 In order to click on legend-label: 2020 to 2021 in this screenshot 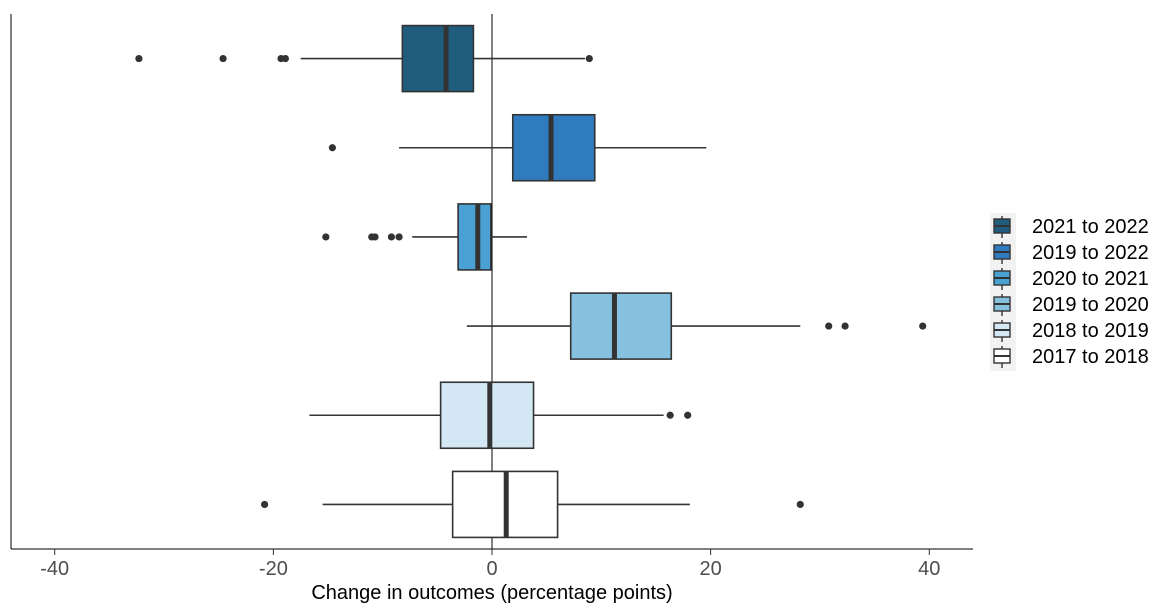, I will do `click(1090, 279)`.